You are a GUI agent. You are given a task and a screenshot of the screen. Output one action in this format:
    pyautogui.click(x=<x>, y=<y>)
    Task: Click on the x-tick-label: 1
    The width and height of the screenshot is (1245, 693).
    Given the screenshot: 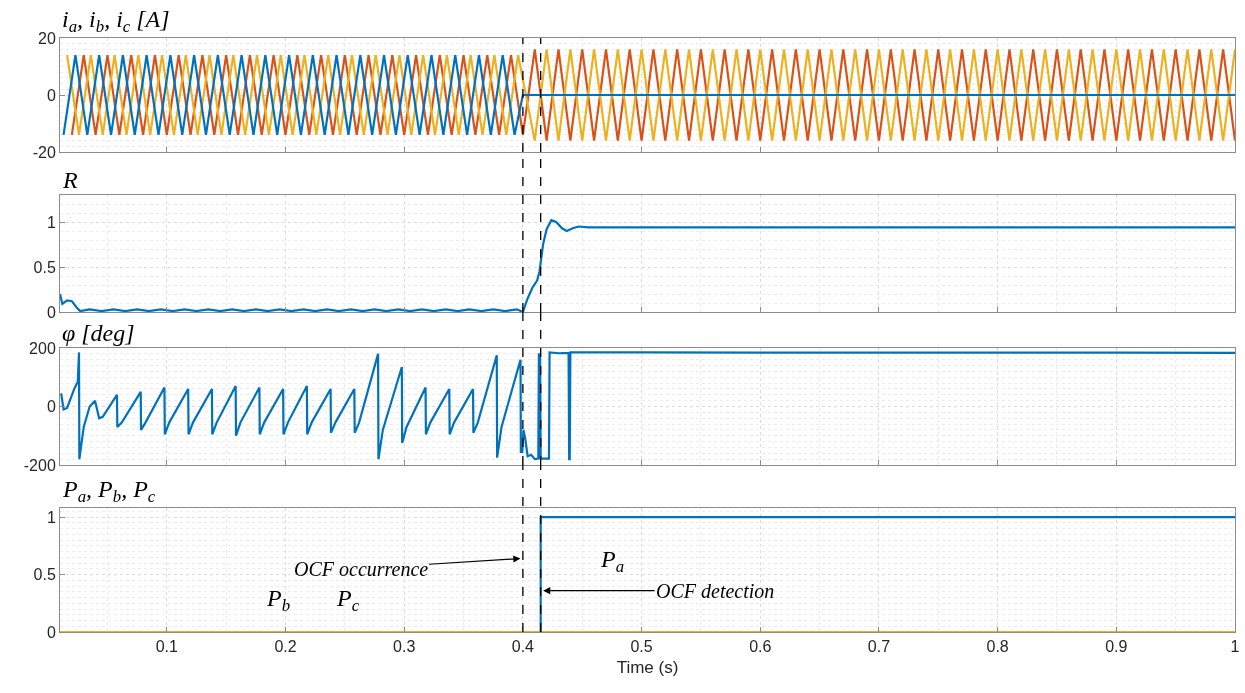 What is the action you would take?
    pyautogui.click(x=1235, y=647)
    